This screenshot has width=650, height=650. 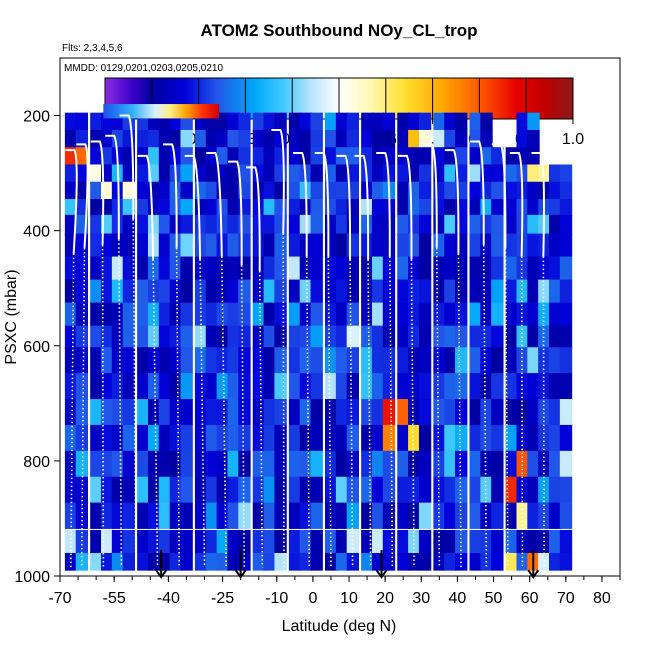 What do you see at coordinates (240, 574) in the screenshot?
I see `arrow-head` at bounding box center [240, 574].